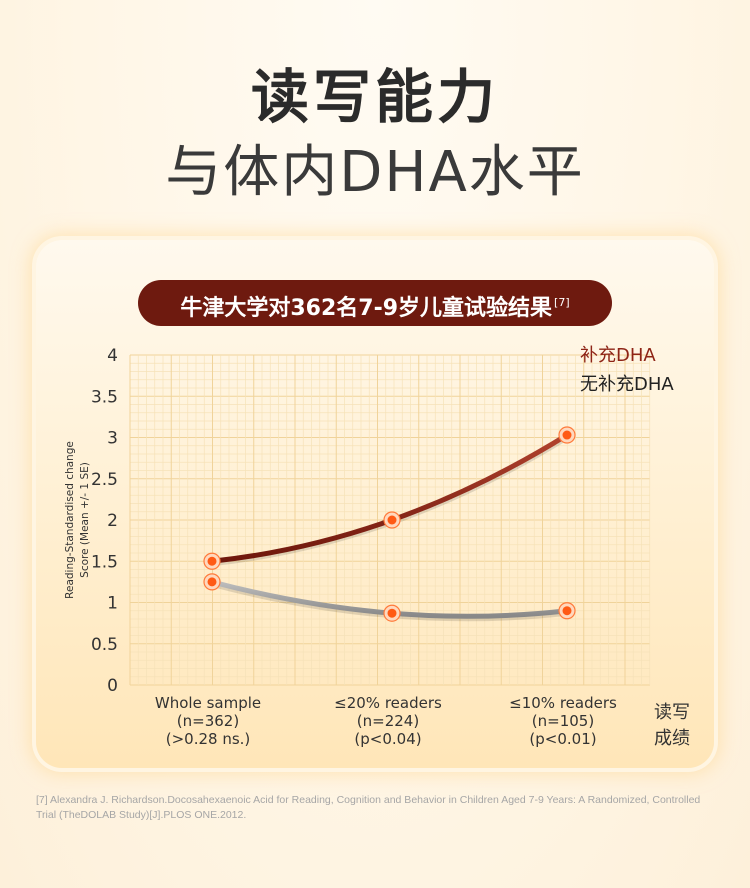 This screenshot has height=888, width=750. Describe the element at coordinates (387, 739) in the screenshot. I see `x-tick-label: (p<0.04)` at that location.